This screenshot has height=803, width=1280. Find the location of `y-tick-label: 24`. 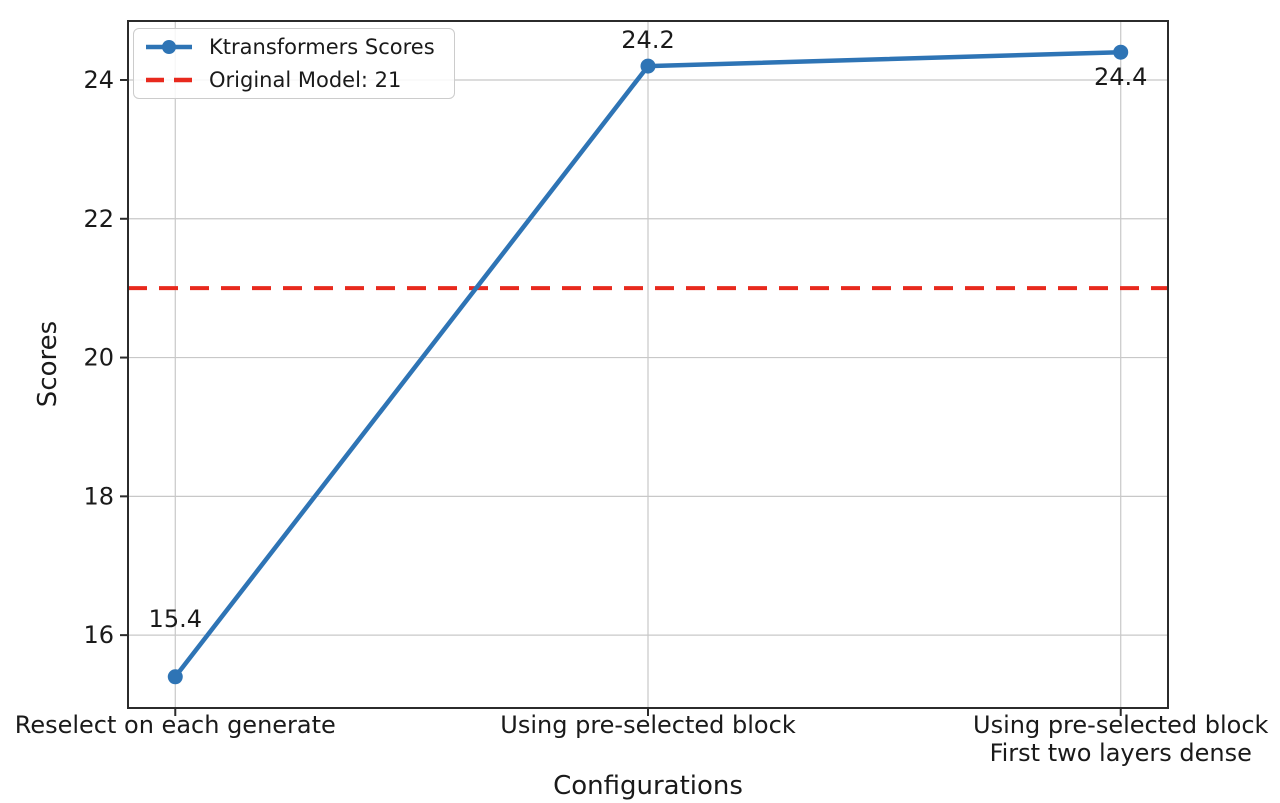

y-tick-label: 24 is located at coordinates (98, 80).